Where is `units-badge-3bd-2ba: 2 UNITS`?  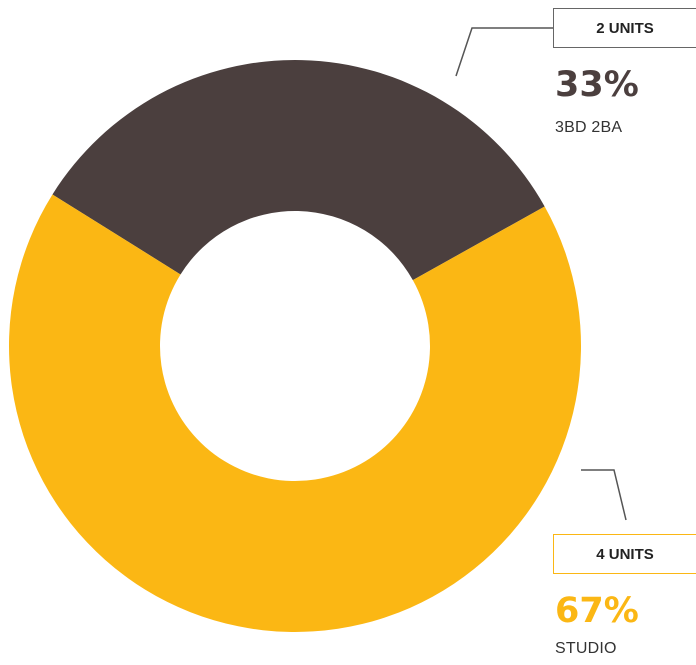
units-badge-3bd-2ba: 2 UNITS is located at coordinates (624, 28).